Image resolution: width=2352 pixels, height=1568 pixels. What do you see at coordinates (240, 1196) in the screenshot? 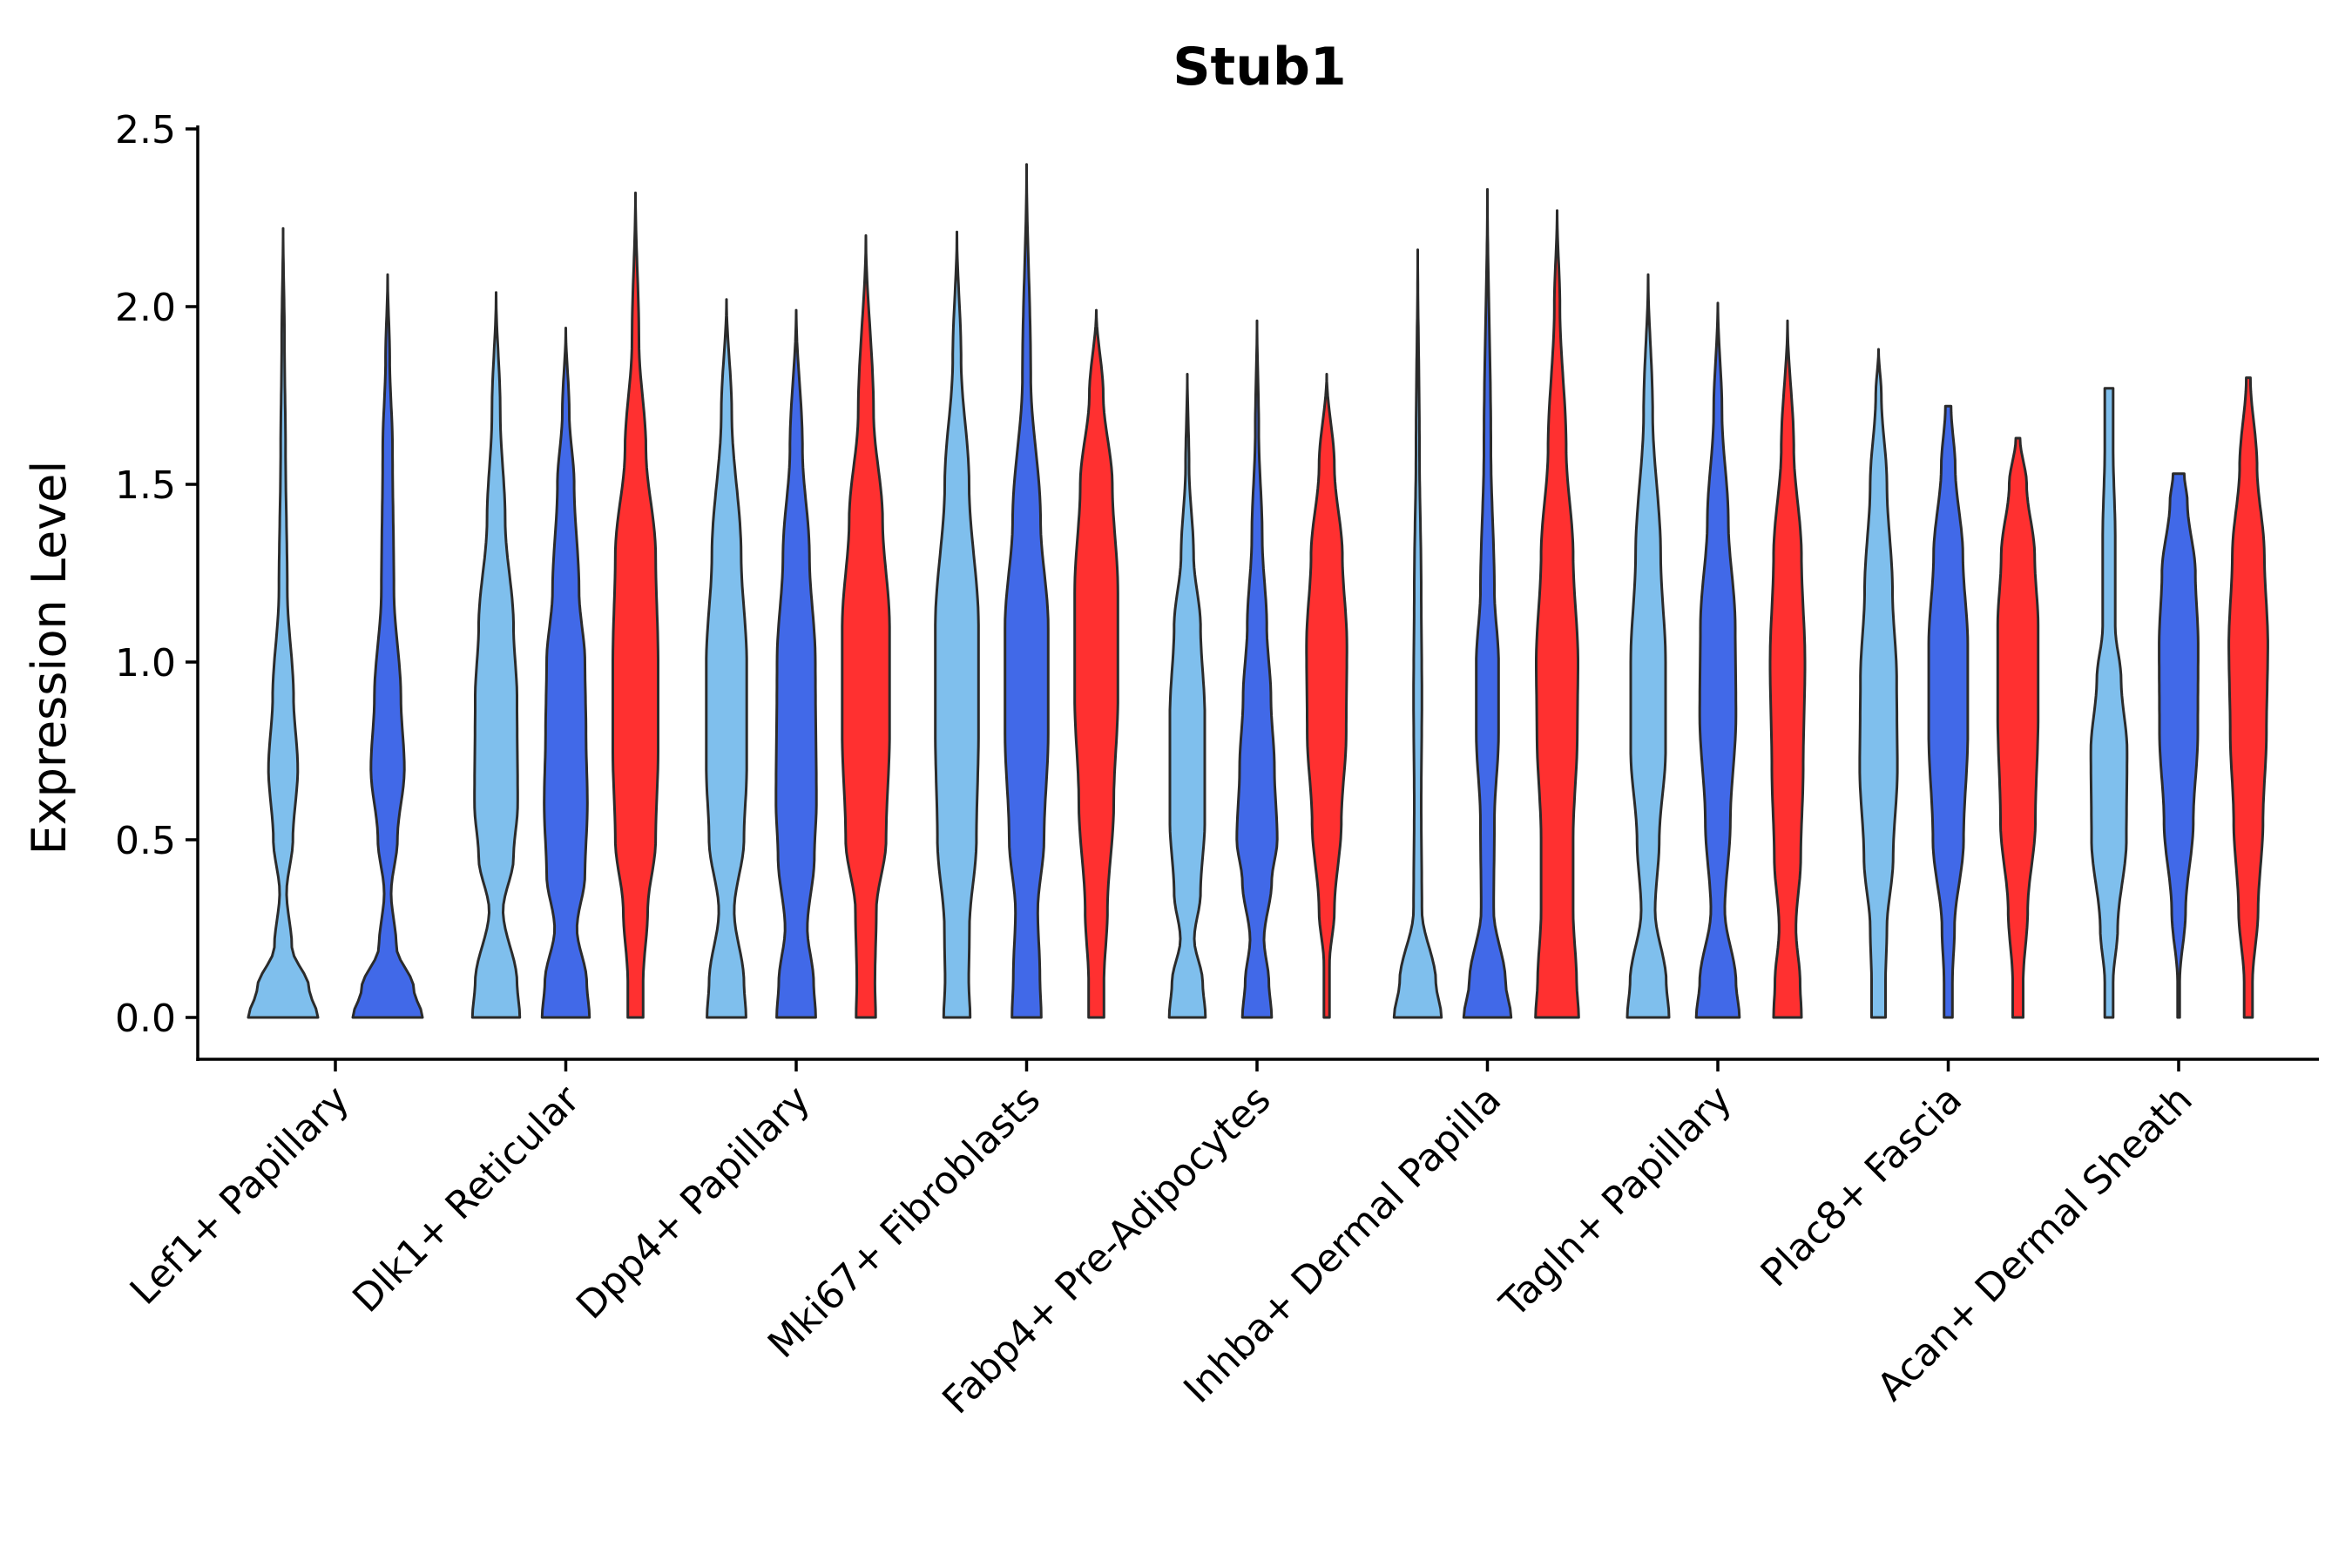
I see `x-tick-label: Lef1+ Papillary` at bounding box center [240, 1196].